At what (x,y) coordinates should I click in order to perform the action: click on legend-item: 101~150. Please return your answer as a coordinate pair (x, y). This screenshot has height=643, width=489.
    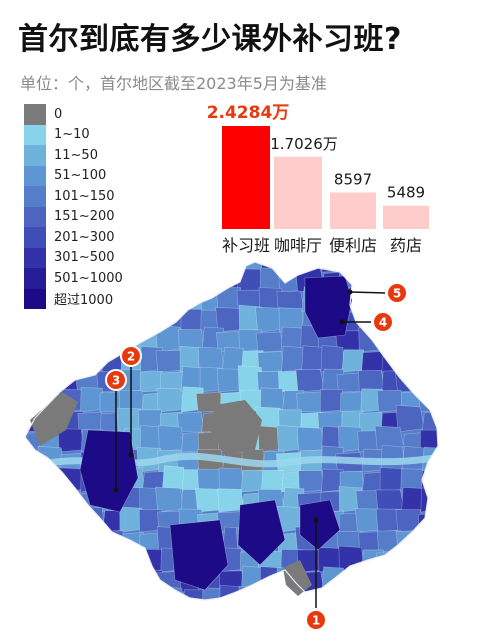
    Looking at the image, I should click on (73, 196).